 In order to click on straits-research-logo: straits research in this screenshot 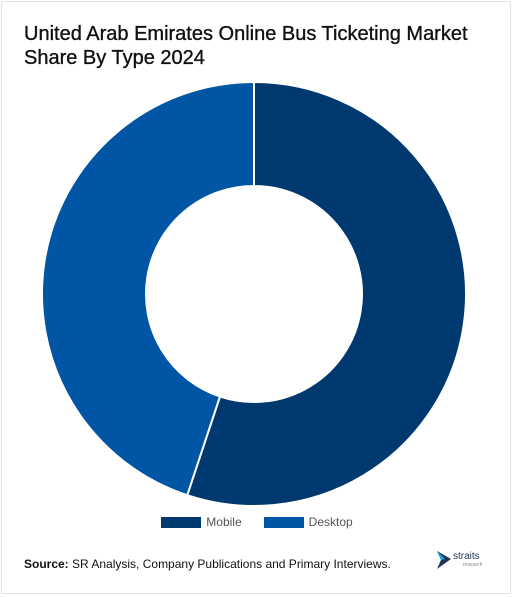, I will do `click(466, 561)`.